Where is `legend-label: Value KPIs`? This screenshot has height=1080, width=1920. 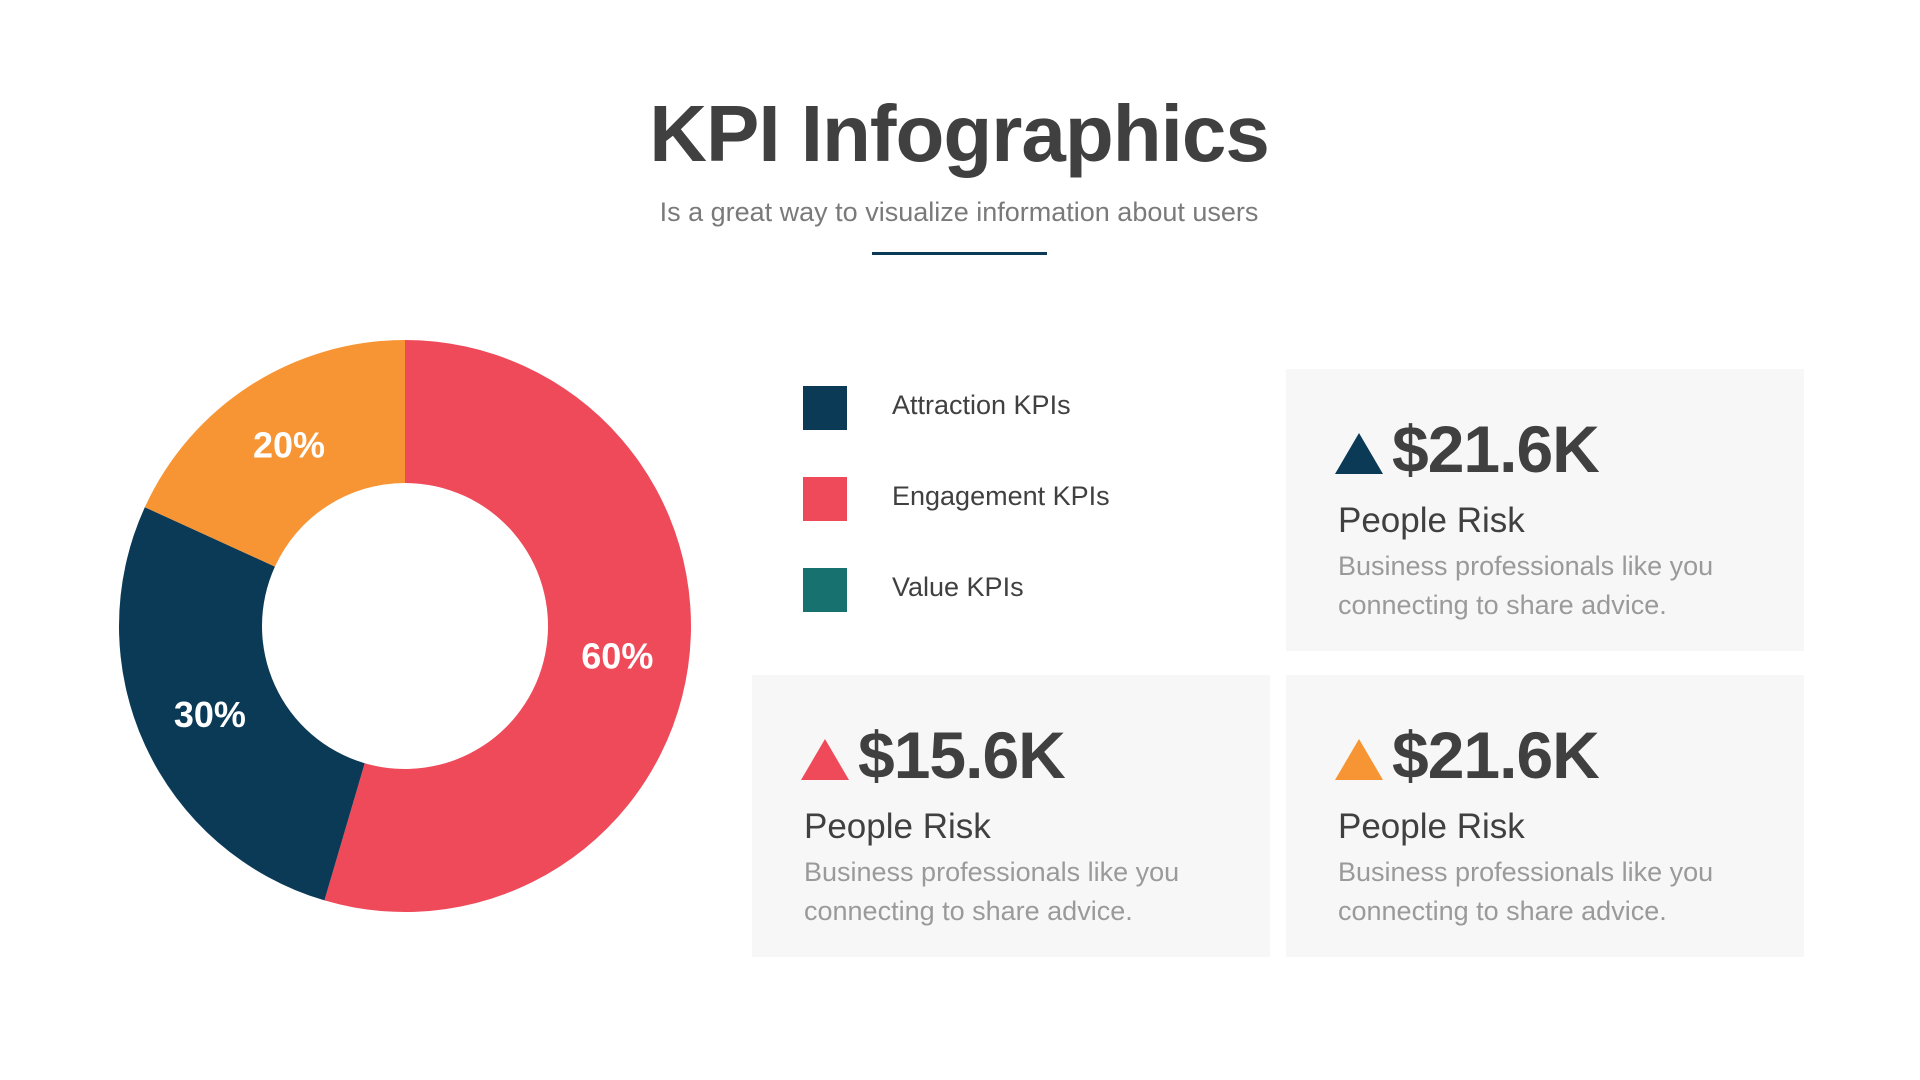 legend-label: Value KPIs is located at coordinates (958, 587).